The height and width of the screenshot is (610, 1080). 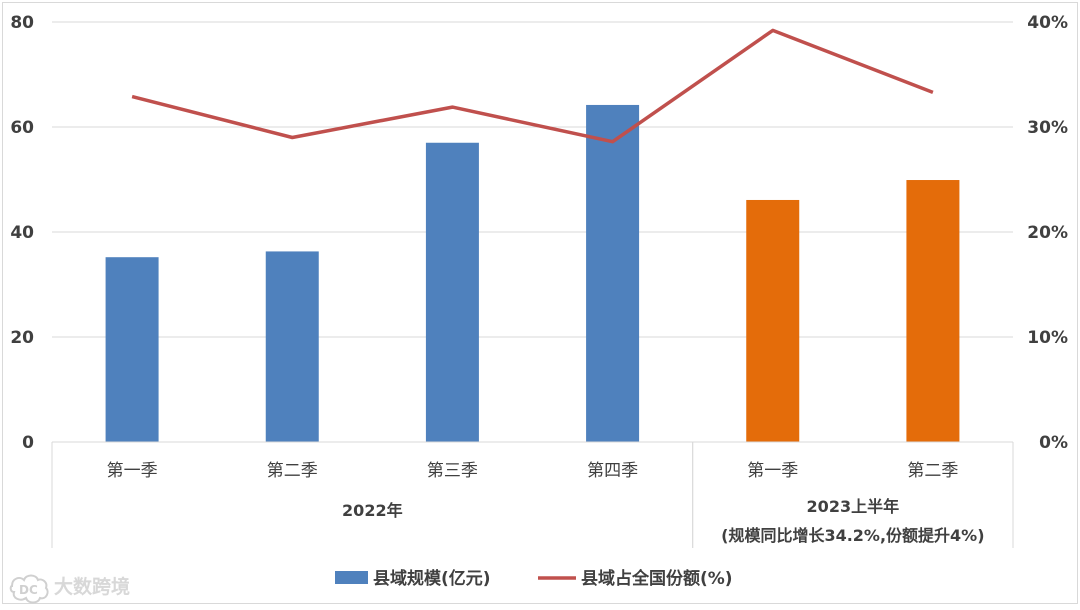 I want to click on svg-text: DC, so click(x=28, y=590).